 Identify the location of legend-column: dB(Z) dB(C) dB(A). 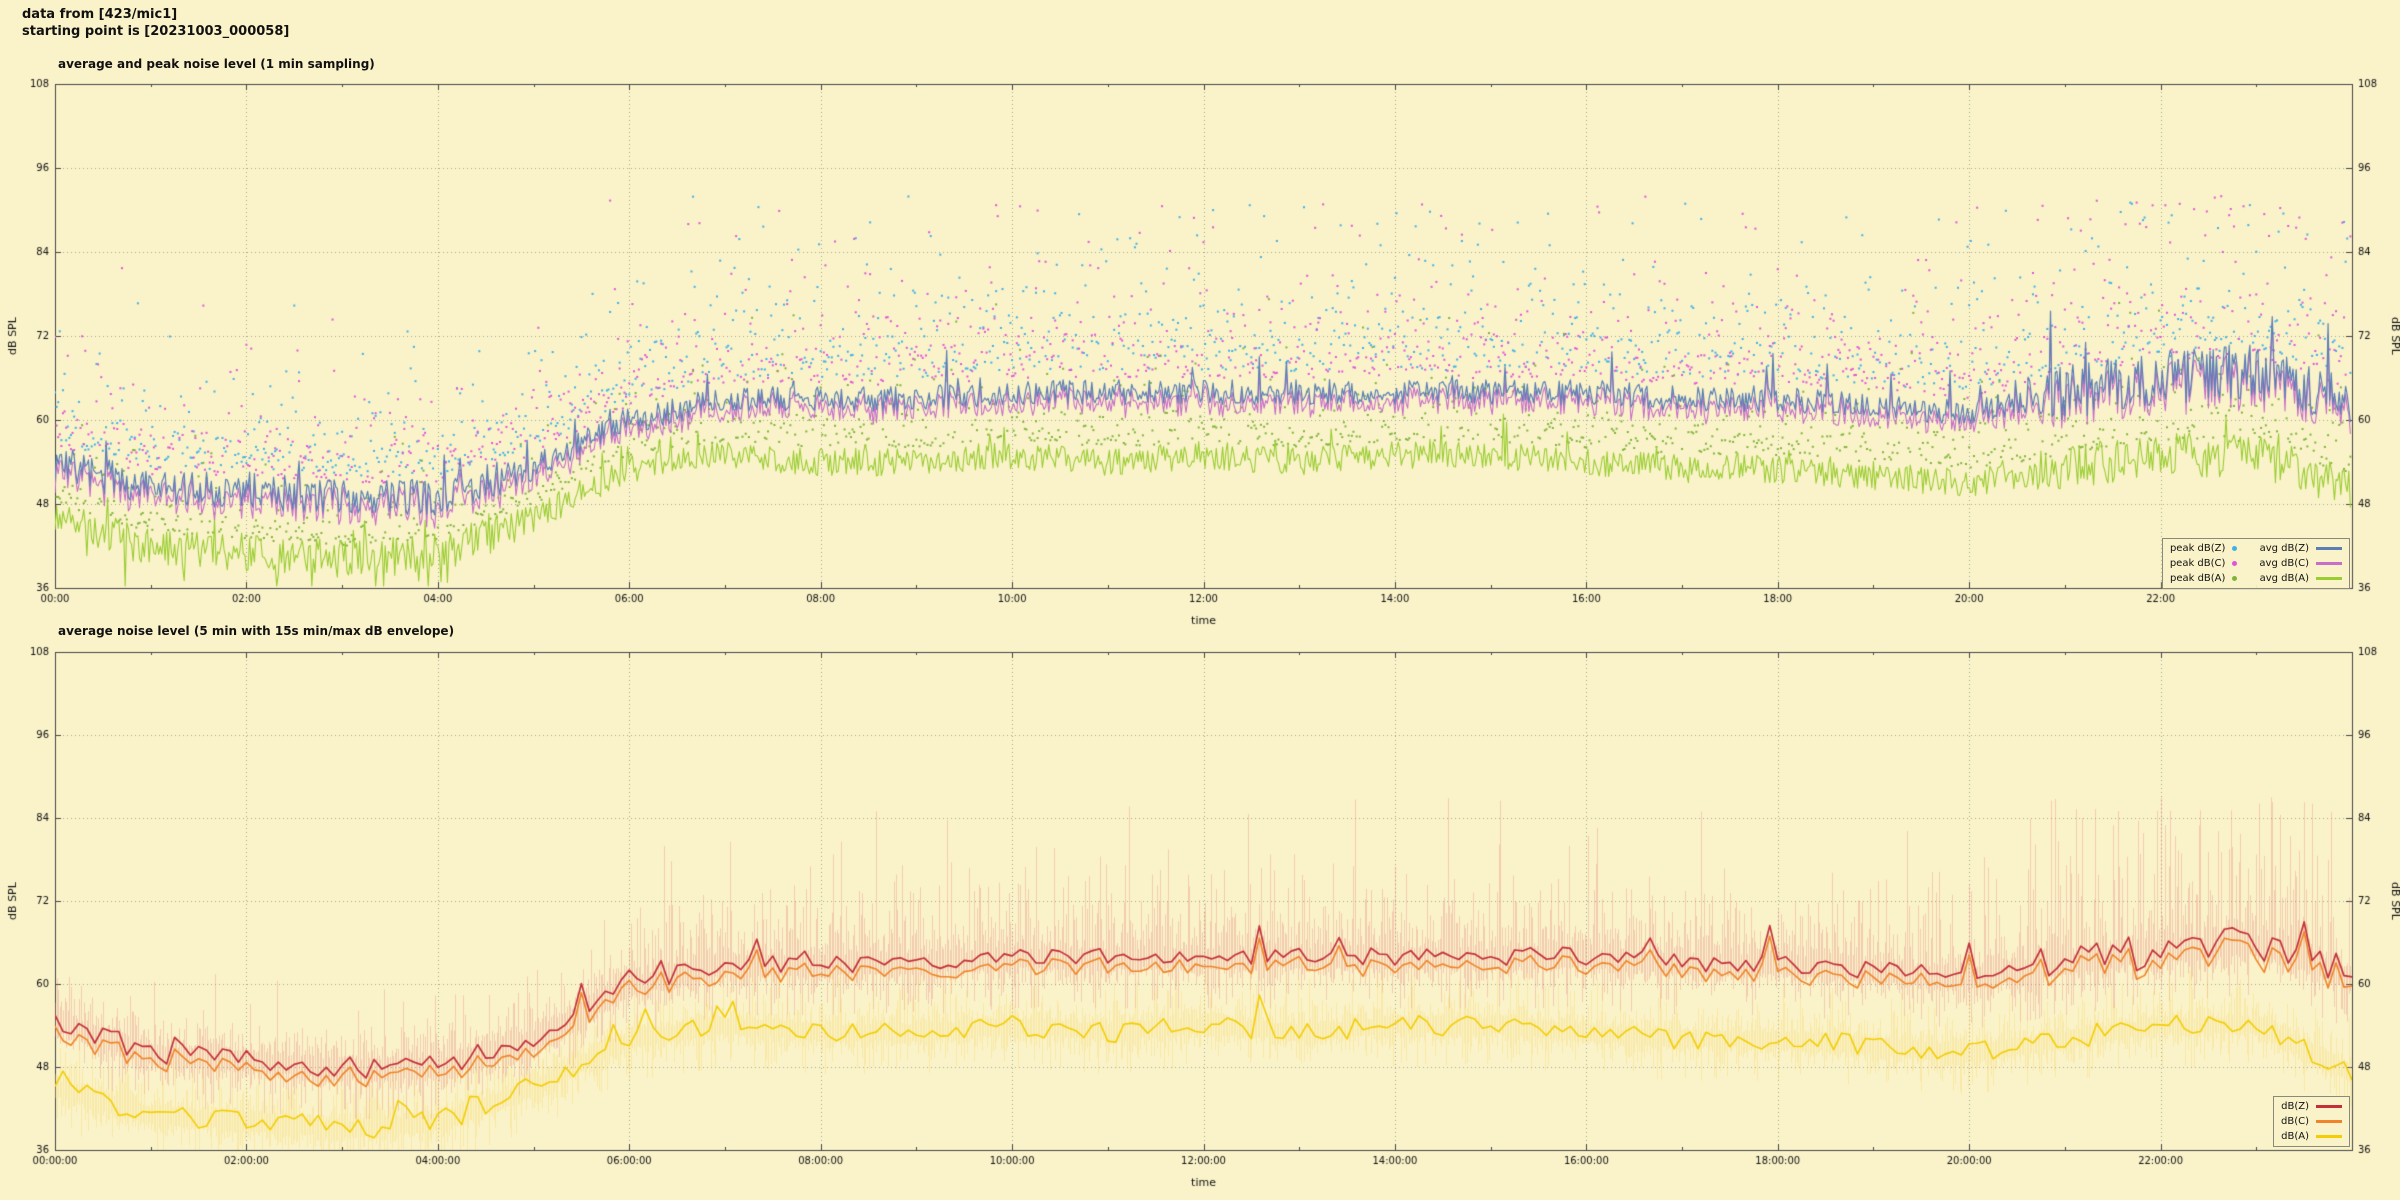
(2311, 1121).